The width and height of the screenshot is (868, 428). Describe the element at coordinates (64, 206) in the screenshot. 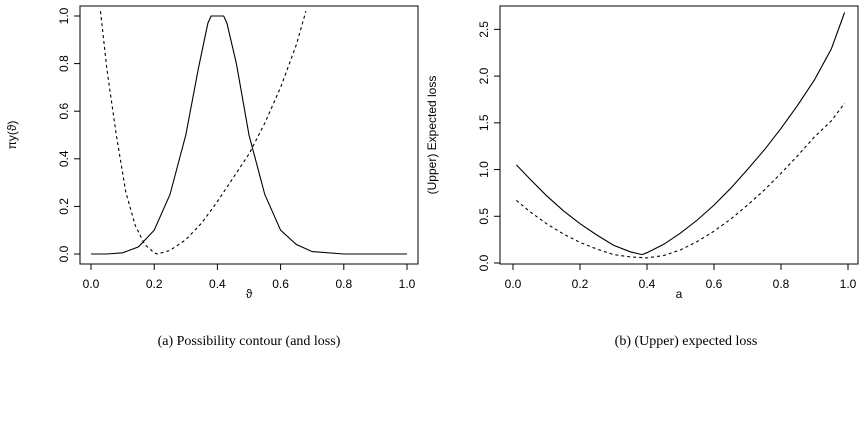

I see `y-tick-label: 0.2` at that location.